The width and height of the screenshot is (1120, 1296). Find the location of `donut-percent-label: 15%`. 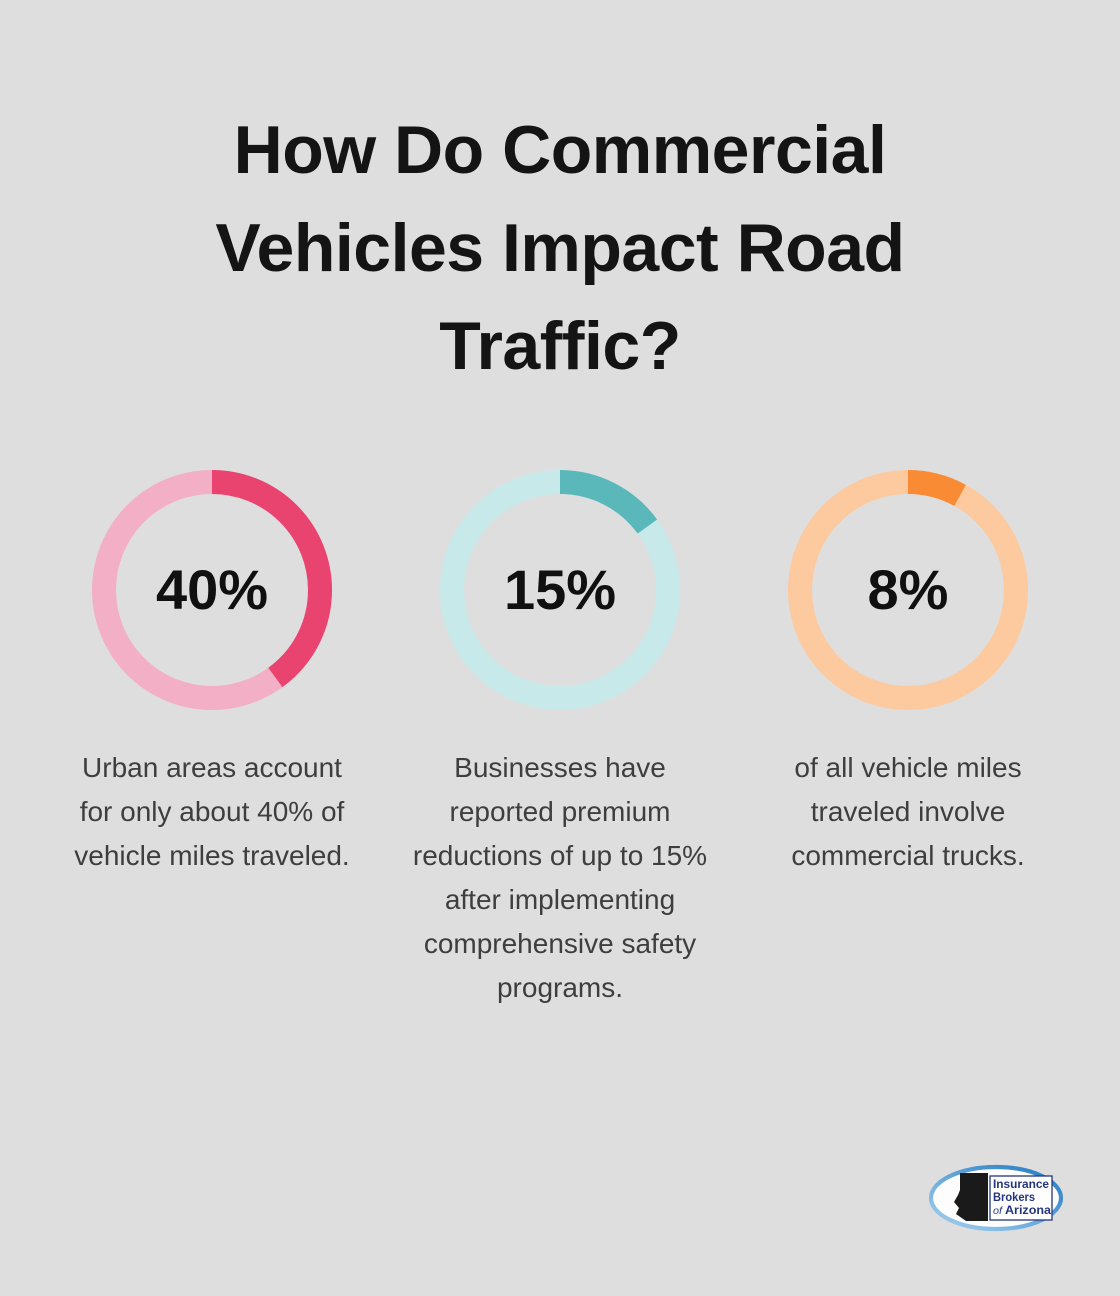

donut-percent-label: 15% is located at coordinates (560, 590).